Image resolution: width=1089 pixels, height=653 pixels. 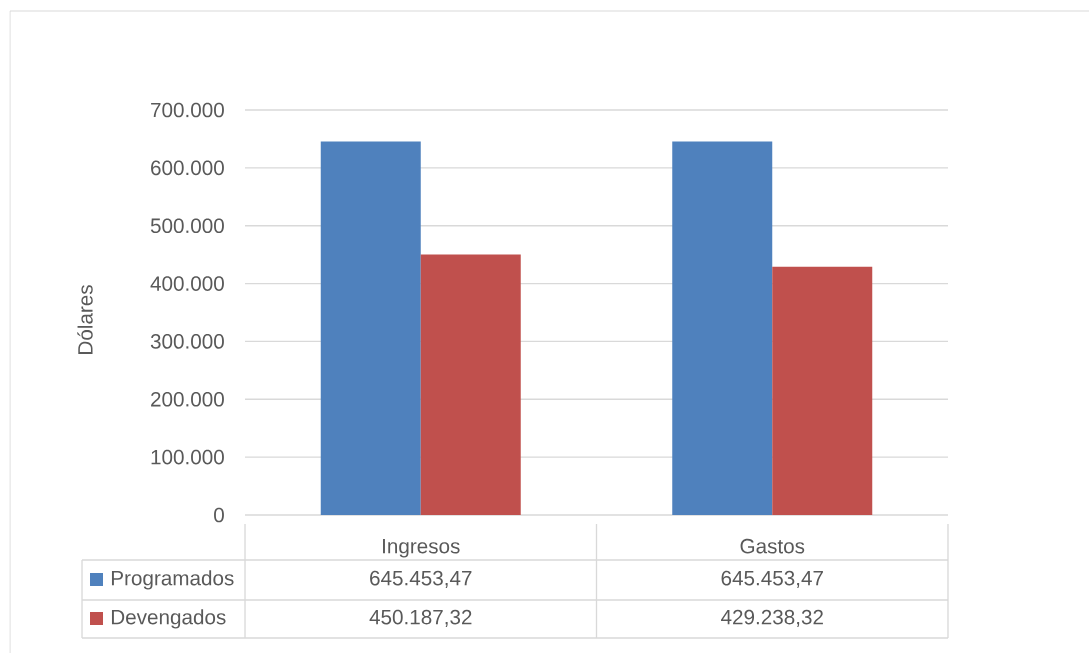 I want to click on y-tick-label: 600.000, so click(x=187, y=168).